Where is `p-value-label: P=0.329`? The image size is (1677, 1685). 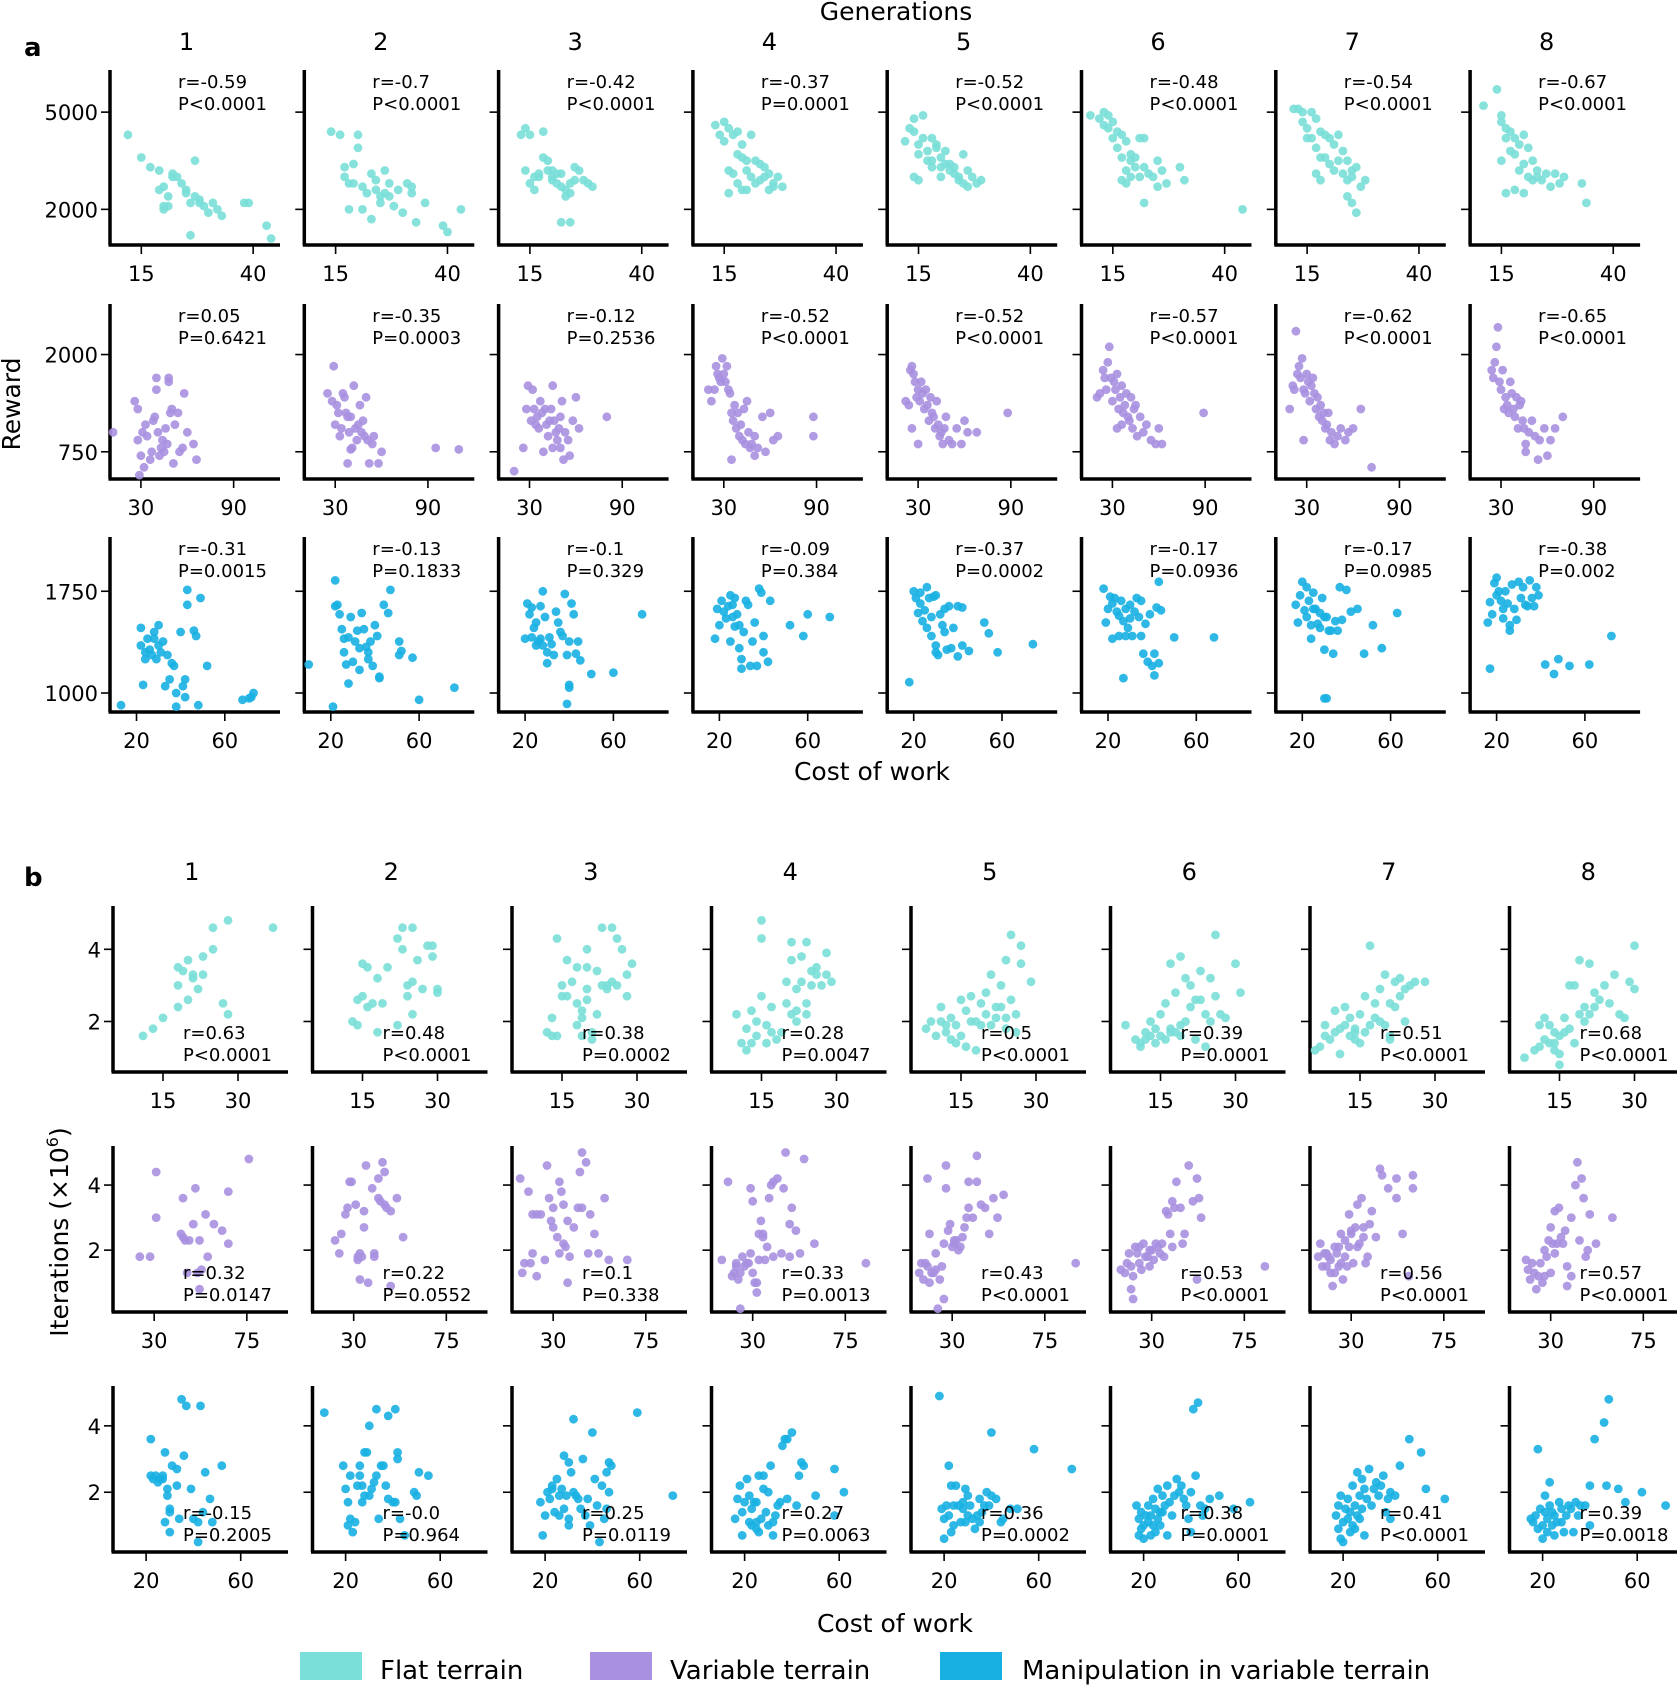 p-value-label: P=0.329 is located at coordinates (605, 571).